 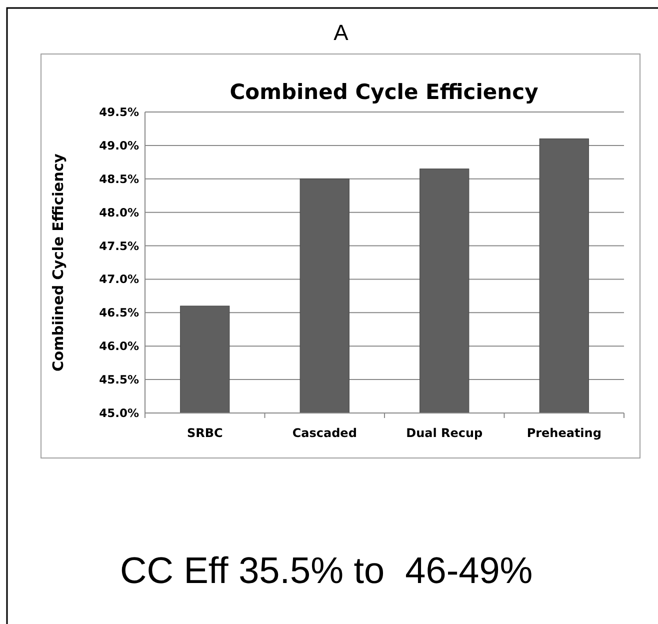 I want to click on text: CC Eff 35.5% to 46-49%, so click(x=326, y=570).